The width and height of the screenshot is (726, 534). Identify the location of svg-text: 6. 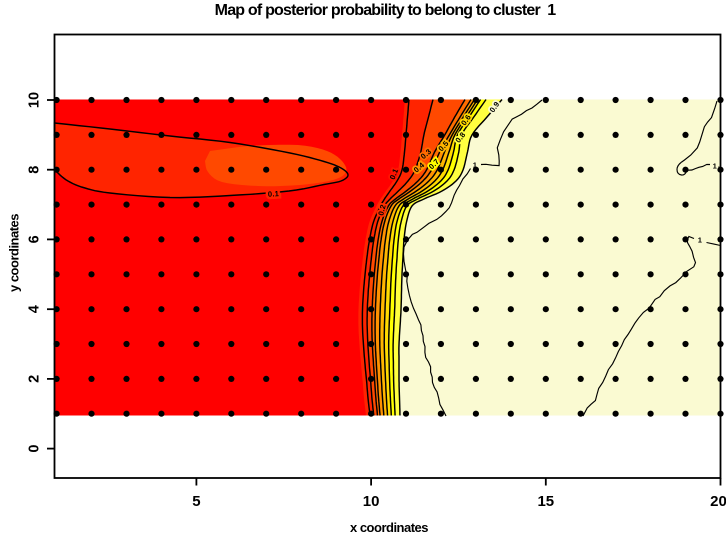
(35, 239).